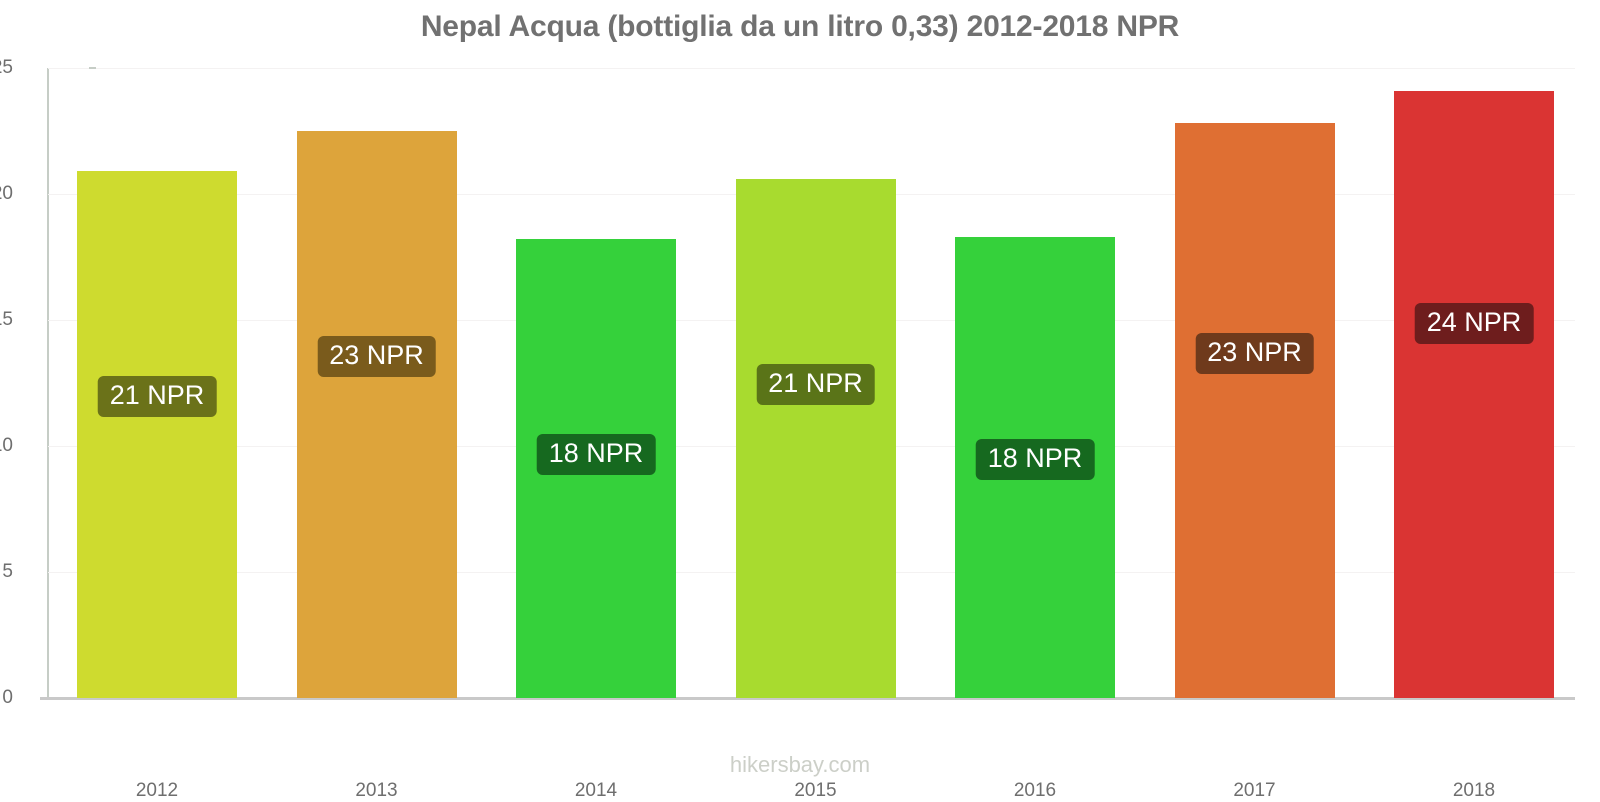 The width and height of the screenshot is (1600, 802). What do you see at coordinates (6, 193) in the screenshot?
I see `y-tick-label: 20` at bounding box center [6, 193].